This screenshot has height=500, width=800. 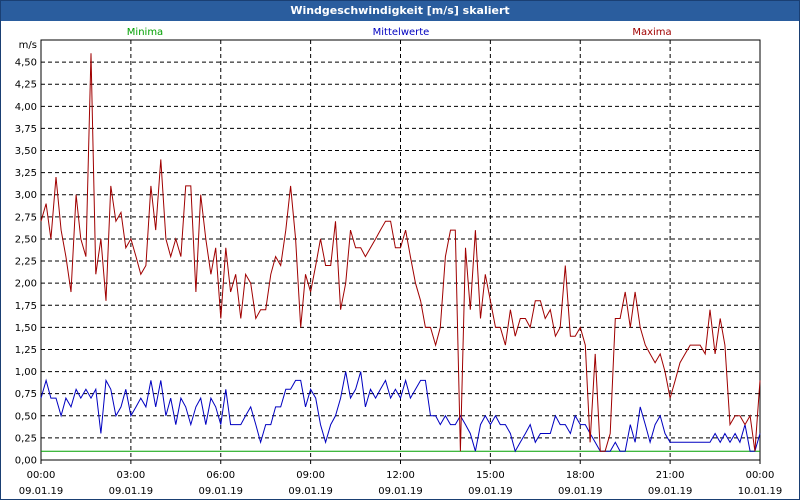 What do you see at coordinates (26, 239) in the screenshot?
I see `y-tick-label: 2,50` at bounding box center [26, 239].